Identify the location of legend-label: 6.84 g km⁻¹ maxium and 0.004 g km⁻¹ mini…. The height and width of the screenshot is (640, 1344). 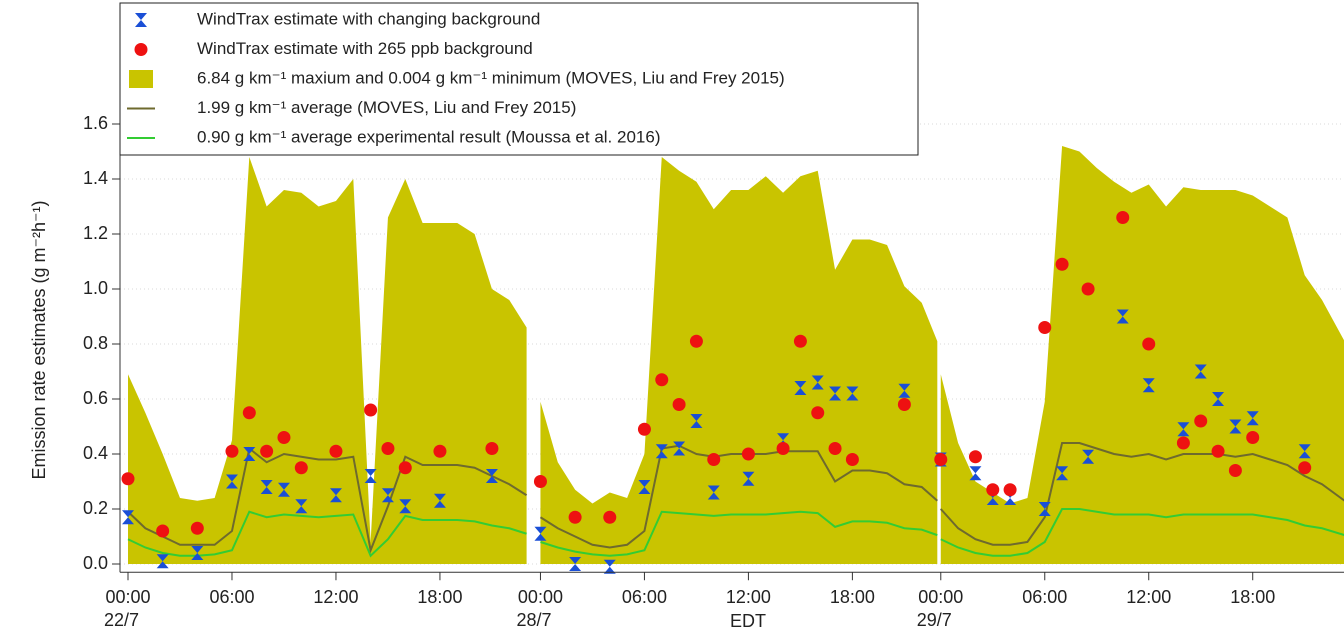
(491, 77).